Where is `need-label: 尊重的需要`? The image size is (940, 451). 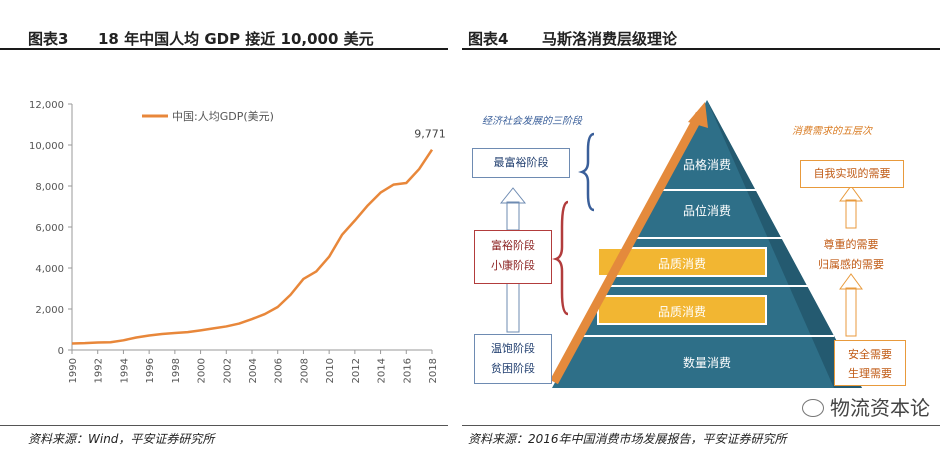
need-label: 尊重的需要 is located at coordinates (851, 244).